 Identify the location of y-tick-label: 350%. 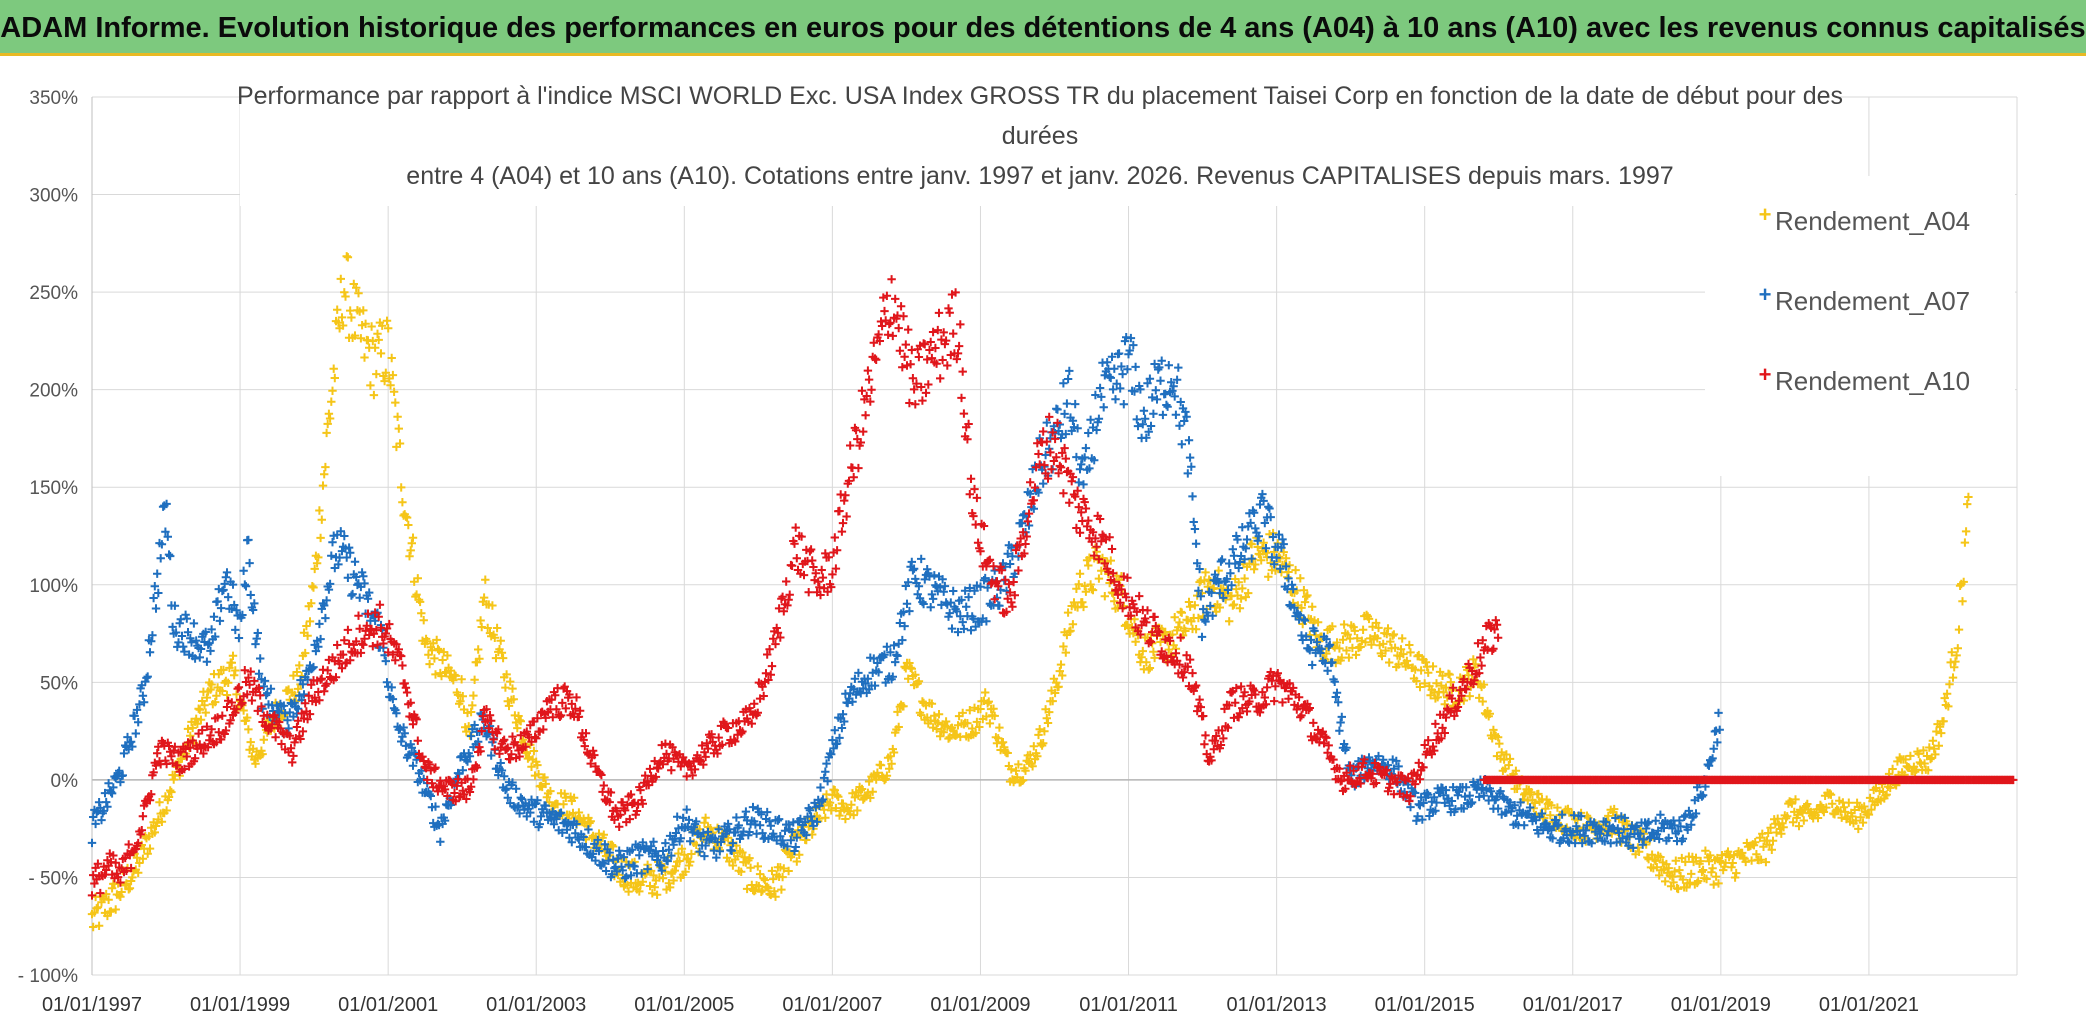
(53, 98).